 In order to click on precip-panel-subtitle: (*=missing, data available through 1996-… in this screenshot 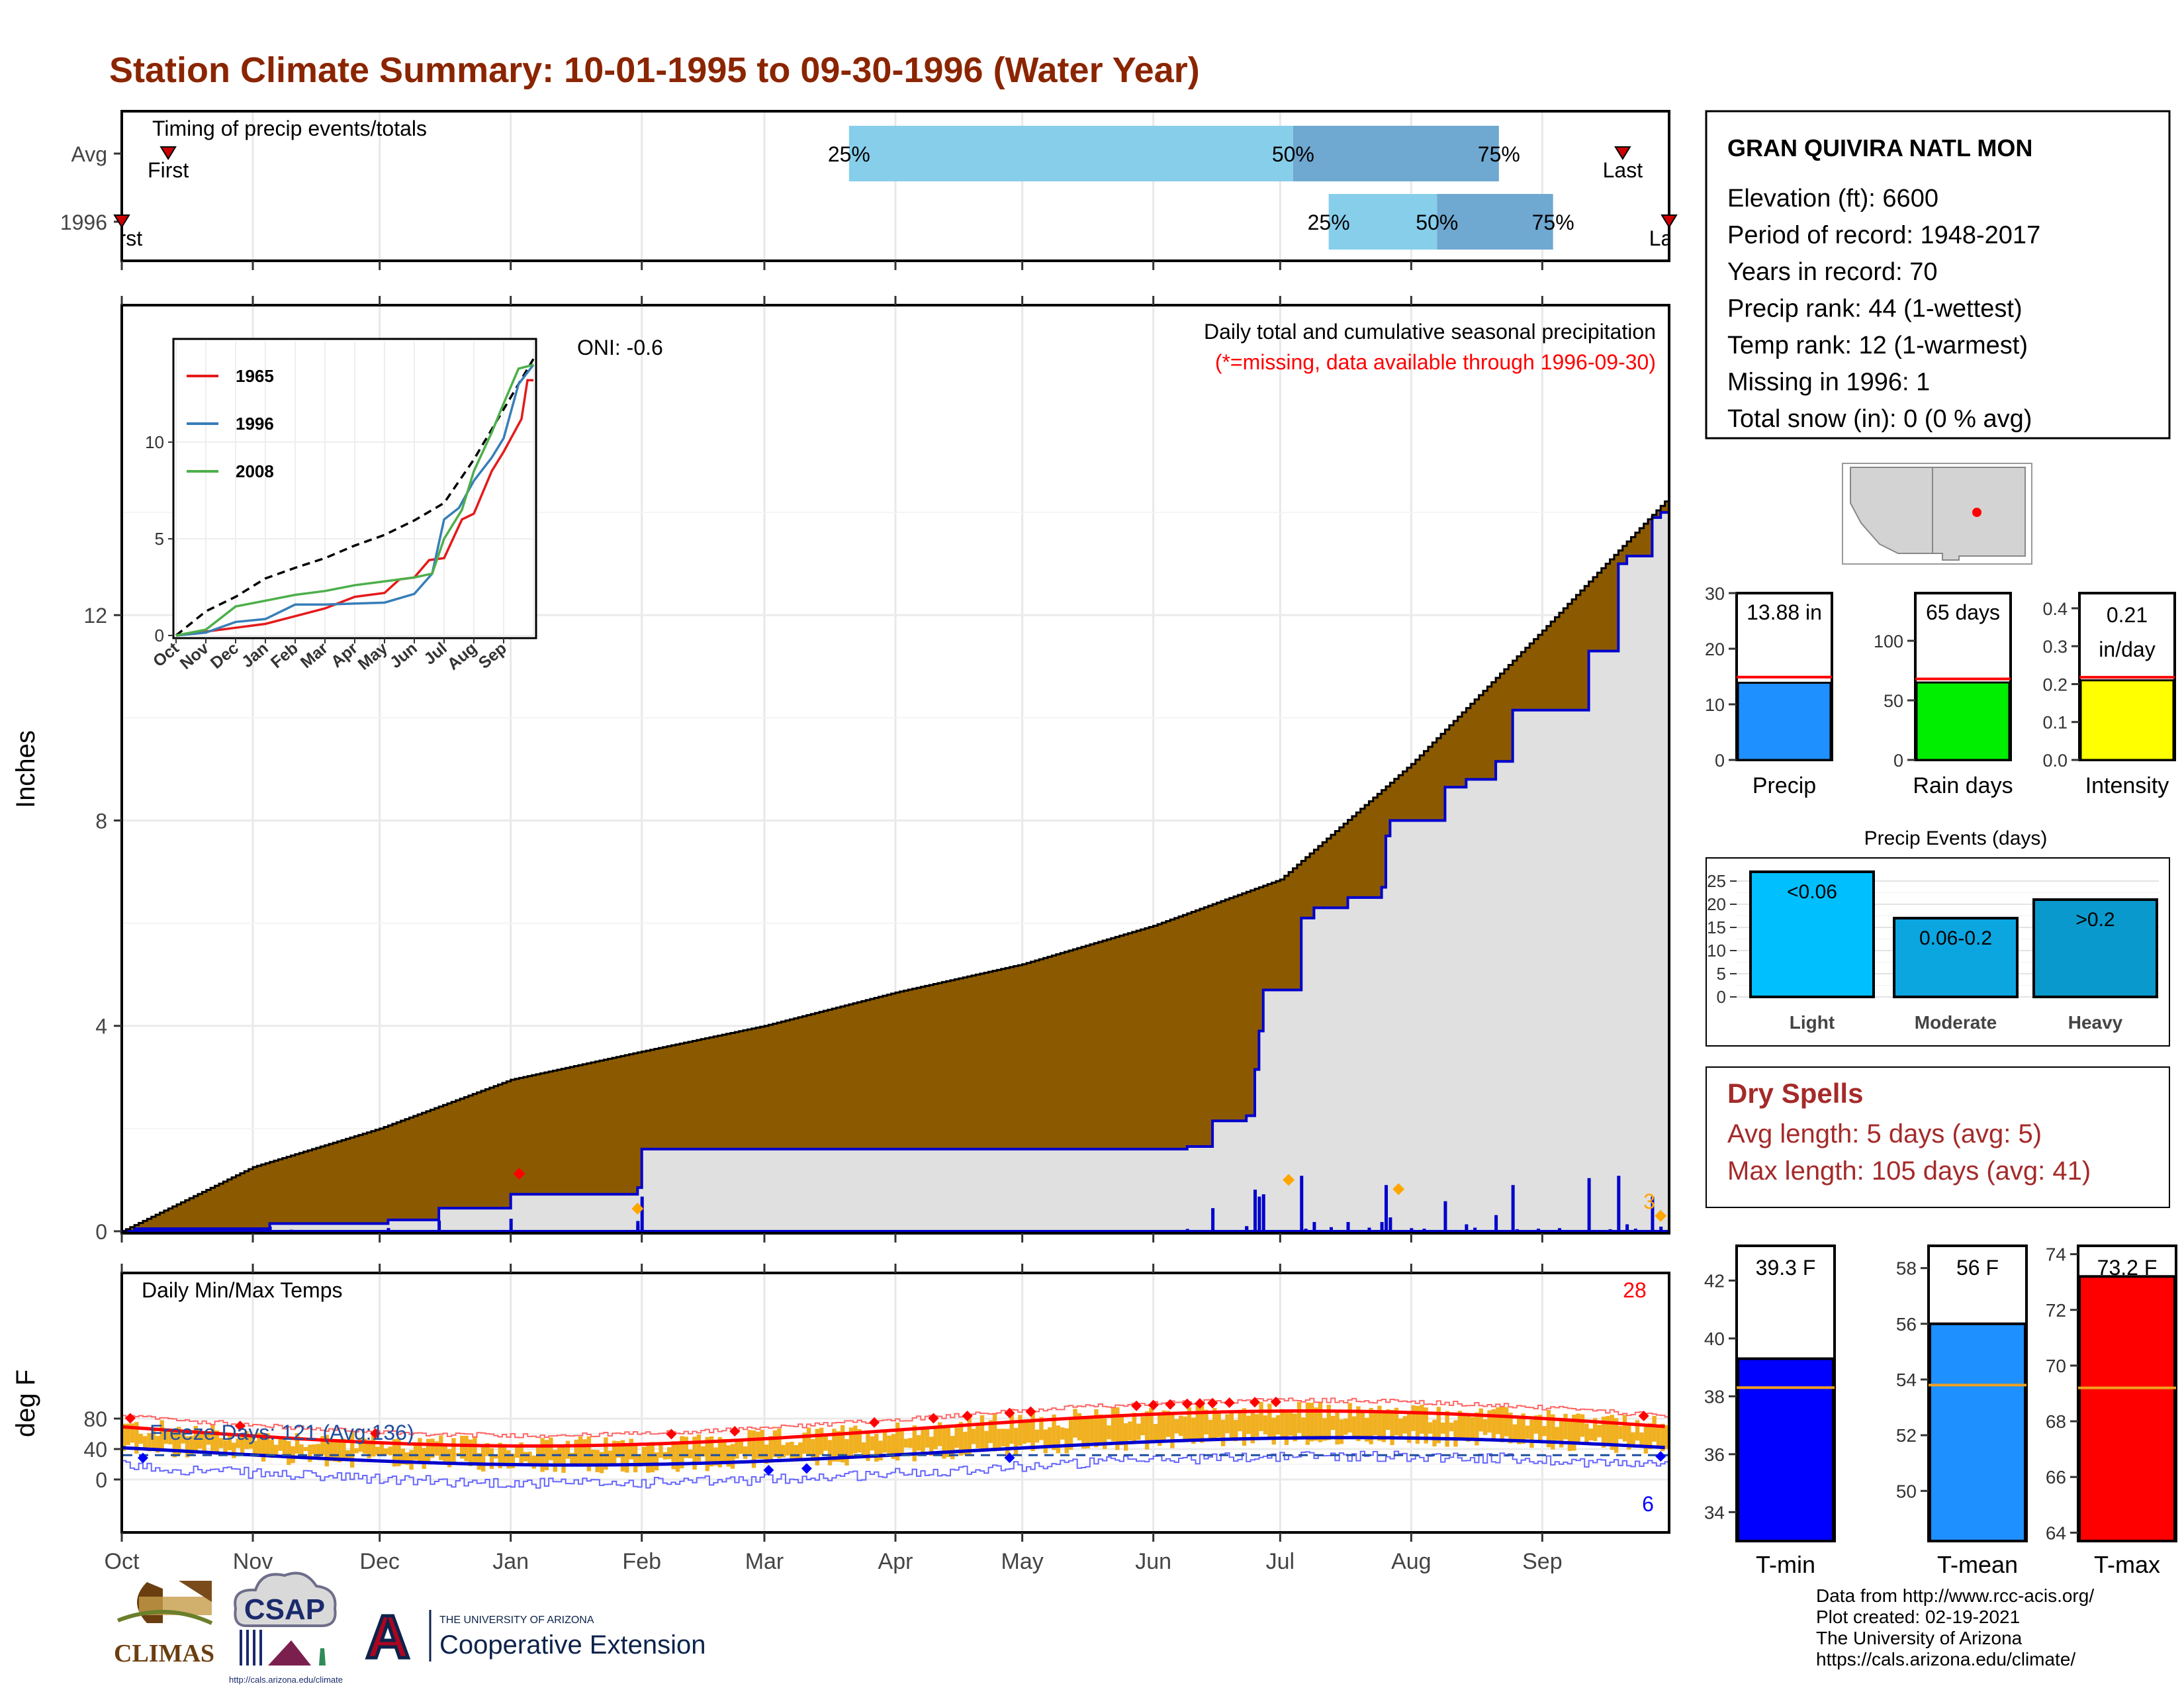, I will do `click(1436, 362)`.